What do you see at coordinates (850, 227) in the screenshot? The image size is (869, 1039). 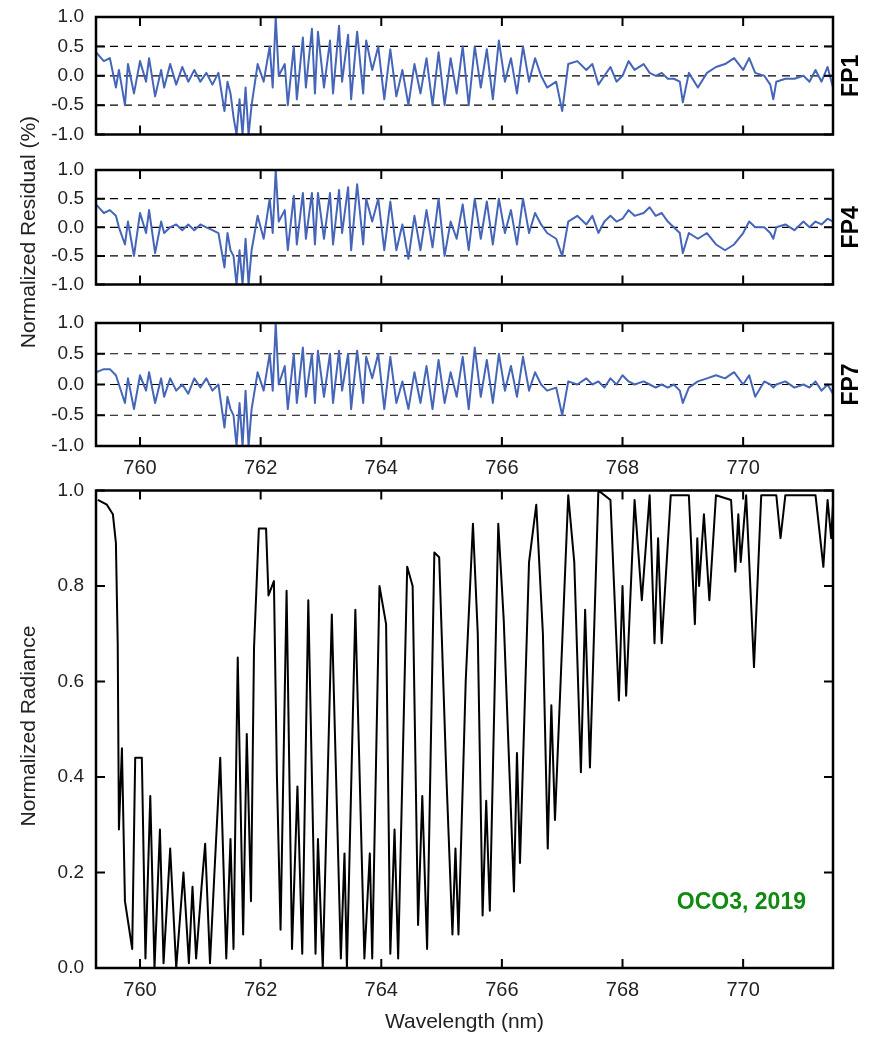 I see `text: FP4` at bounding box center [850, 227].